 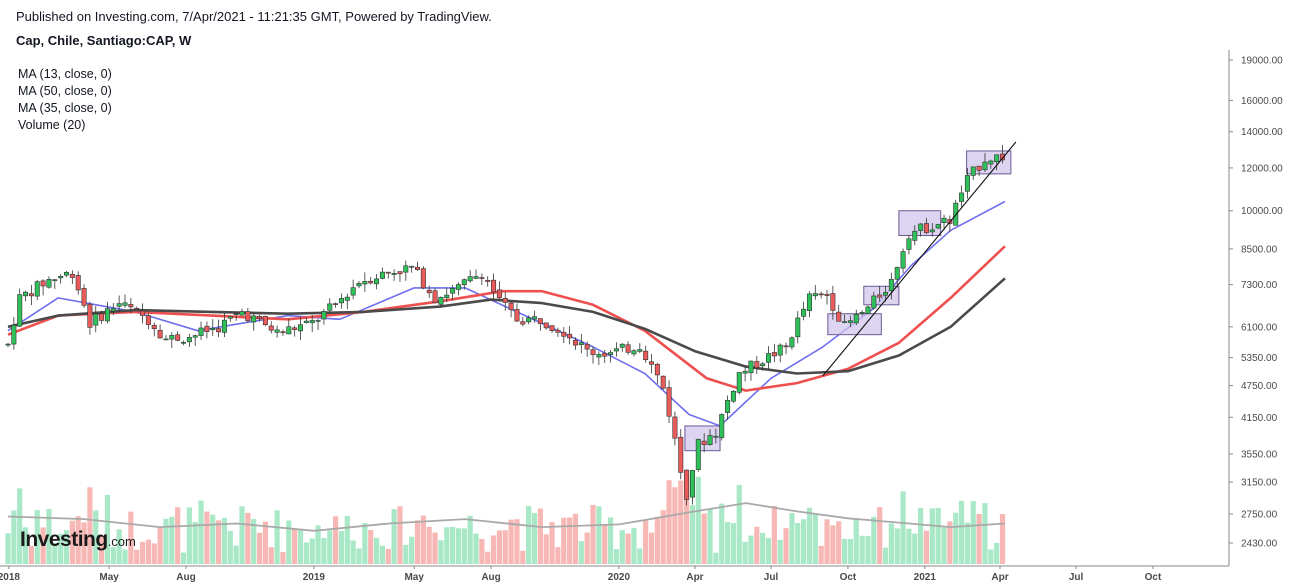 What do you see at coordinates (1262, 132) in the screenshot?
I see `y-tick-label: 14000.00` at bounding box center [1262, 132].